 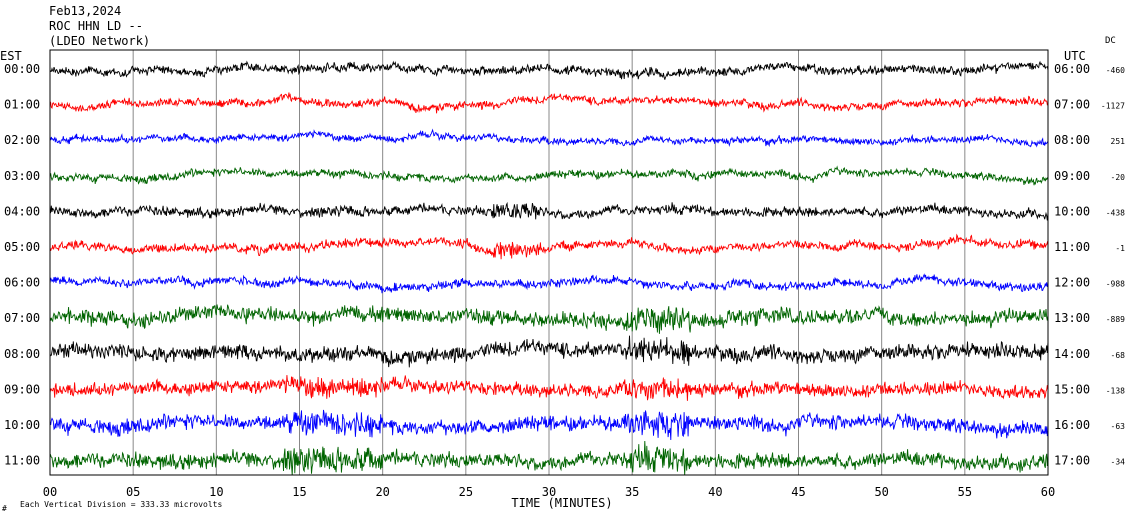 I want to click on x-tick-label: 50, so click(x=881, y=492).